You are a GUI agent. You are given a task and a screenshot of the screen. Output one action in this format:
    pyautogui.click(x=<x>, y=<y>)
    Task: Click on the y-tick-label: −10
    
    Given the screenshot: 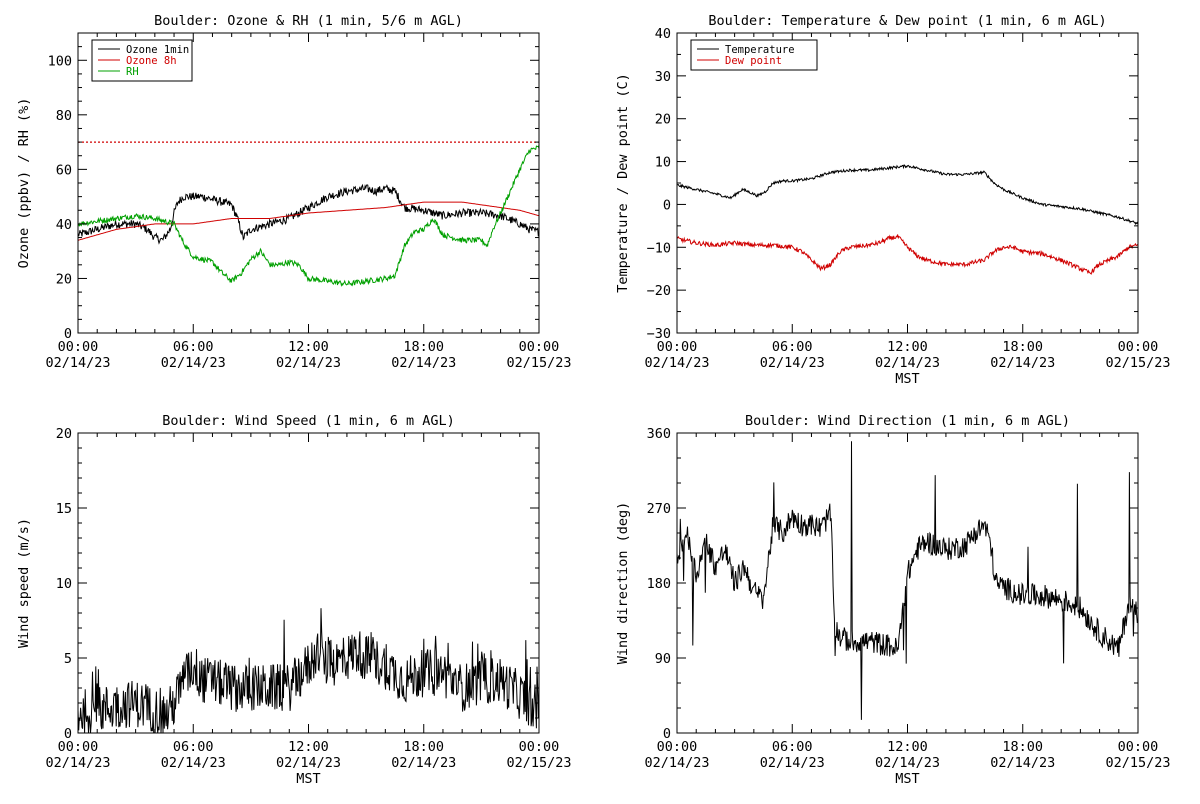 What is the action you would take?
    pyautogui.click(x=659, y=248)
    